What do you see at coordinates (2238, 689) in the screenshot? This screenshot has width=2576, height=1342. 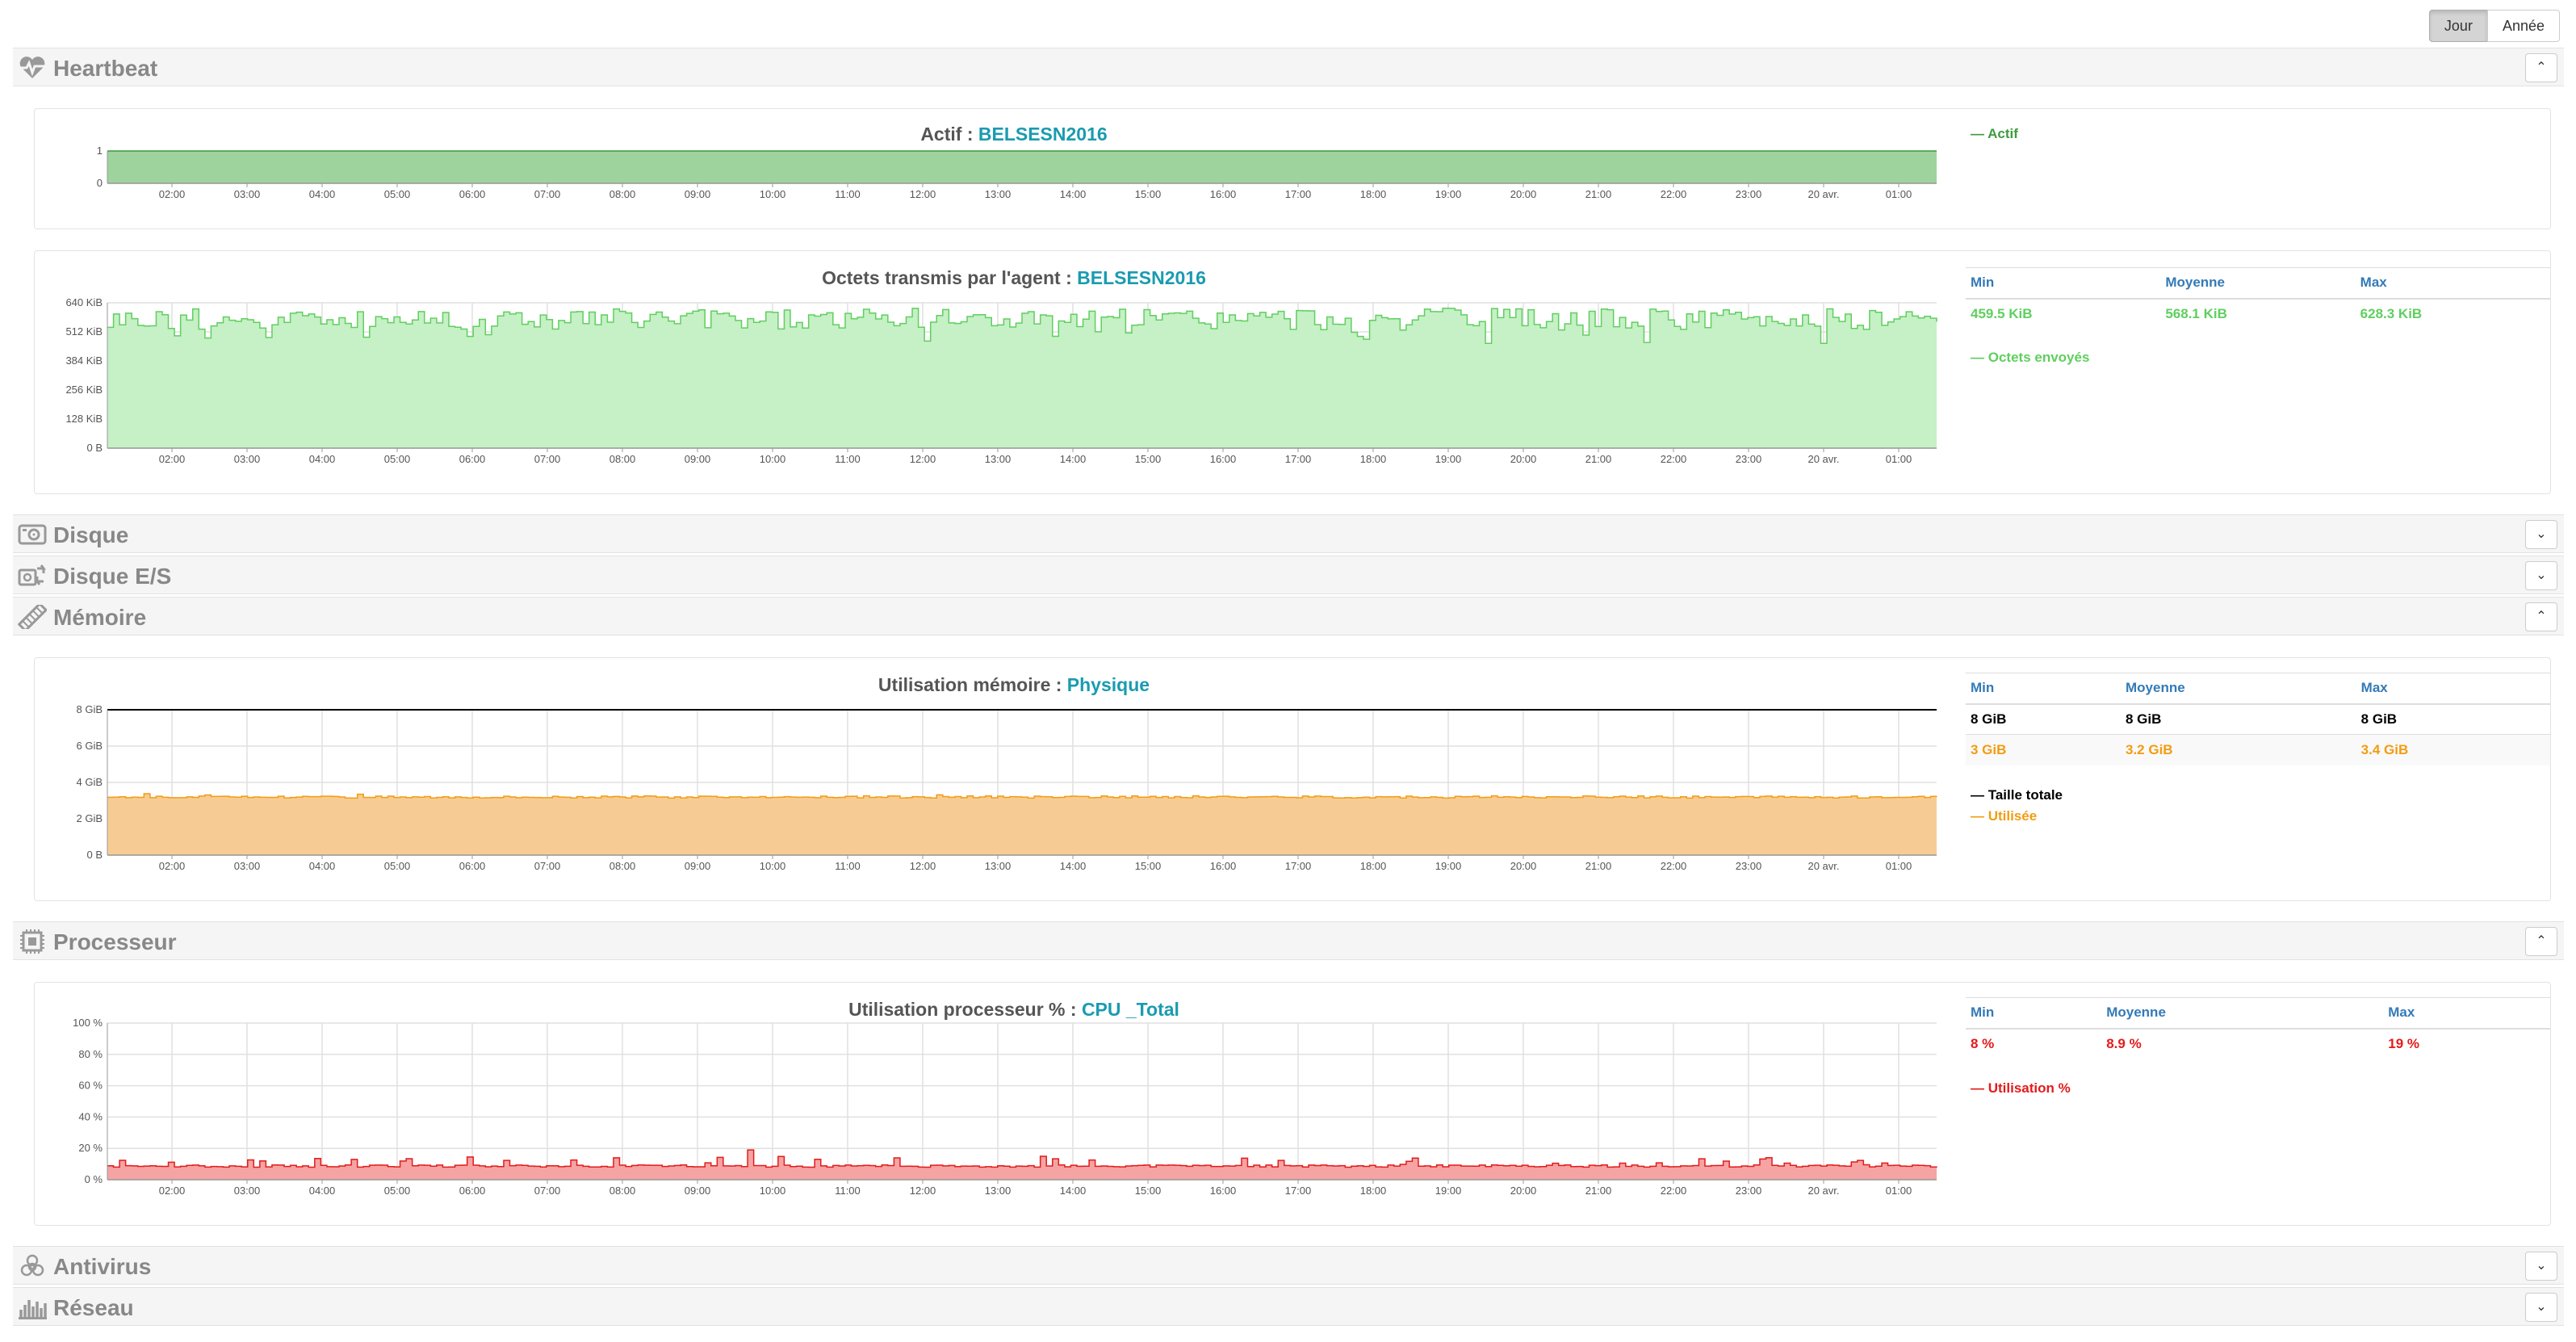 I see `stats-header-avg: Moyenne` at bounding box center [2238, 689].